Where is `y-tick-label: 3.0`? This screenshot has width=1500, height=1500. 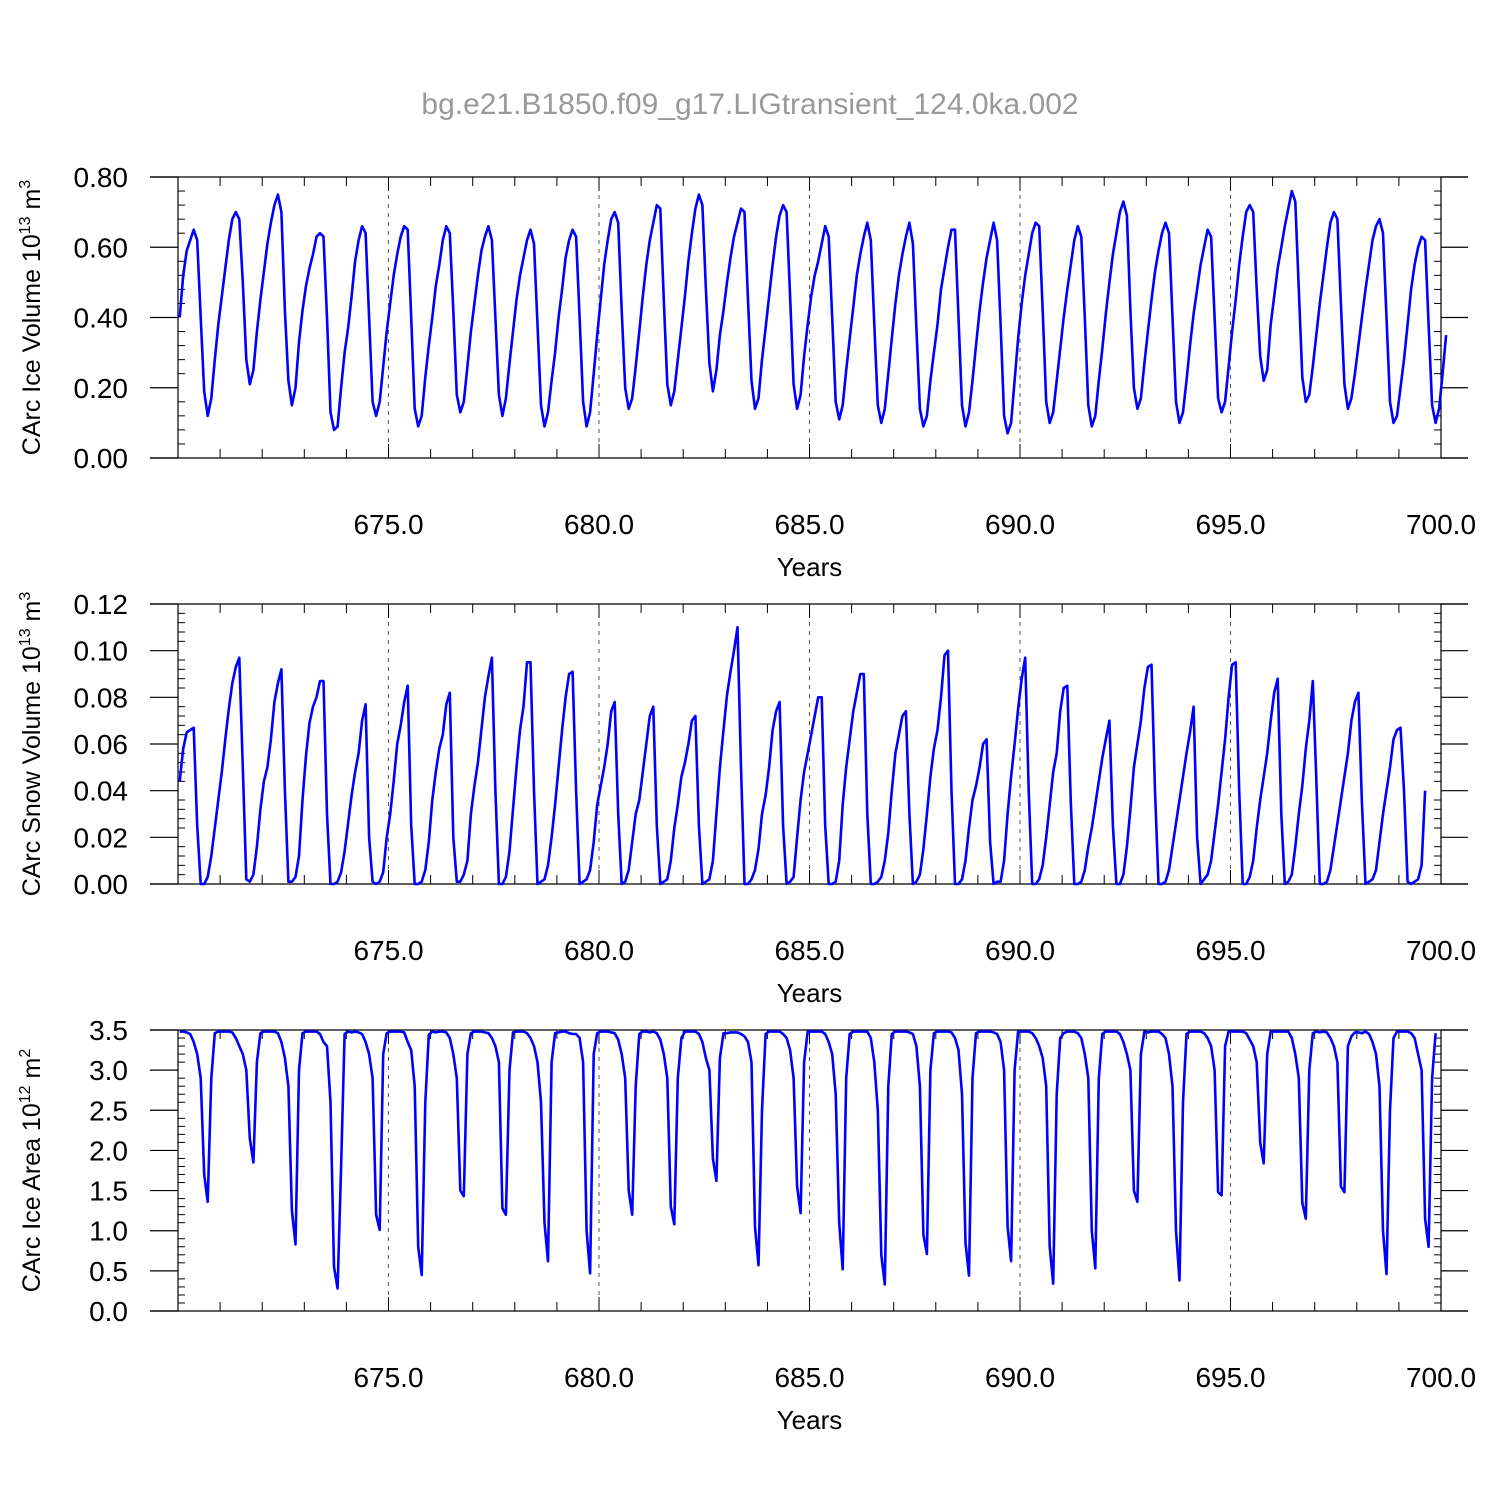 y-tick-label: 3.0 is located at coordinates (108, 1070).